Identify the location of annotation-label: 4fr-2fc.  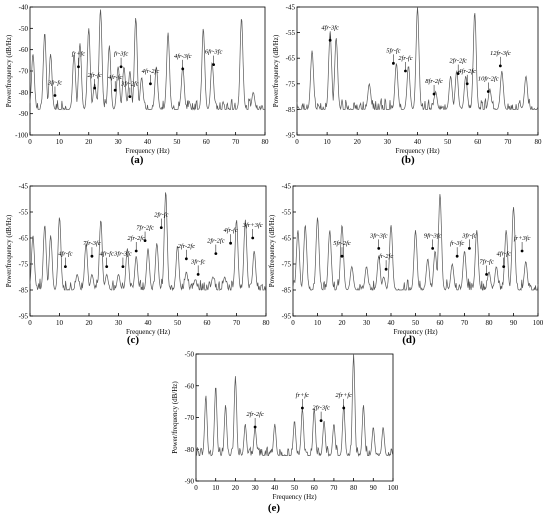
(467, 71).